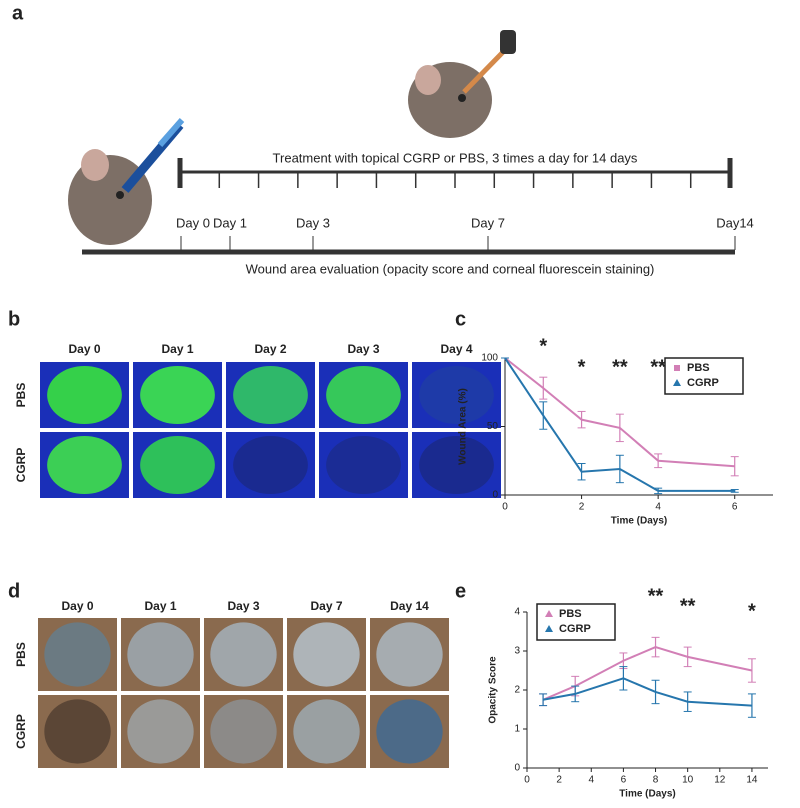 The image size is (800, 808). Describe the element at coordinates (463, 426) in the screenshot. I see `y-axis-title: Wound Area (%)` at that location.